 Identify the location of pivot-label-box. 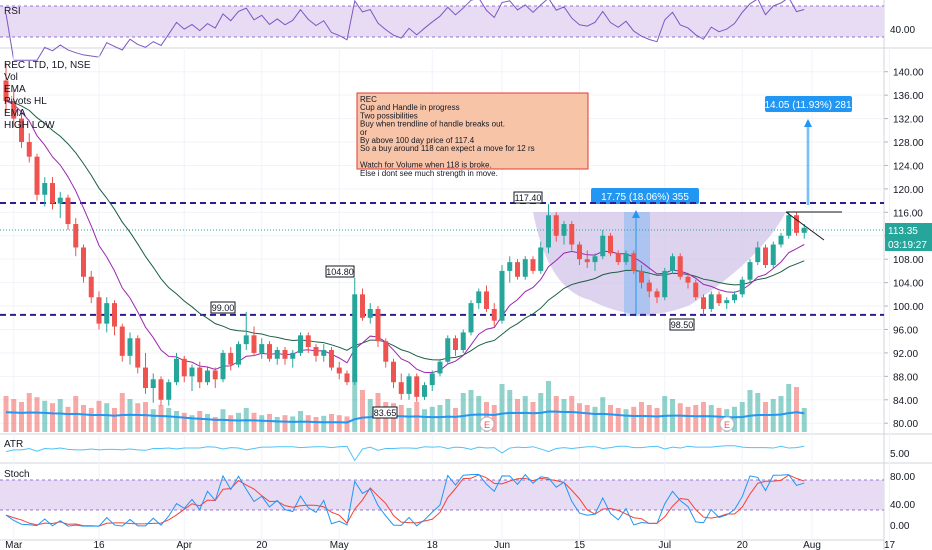
(385, 412).